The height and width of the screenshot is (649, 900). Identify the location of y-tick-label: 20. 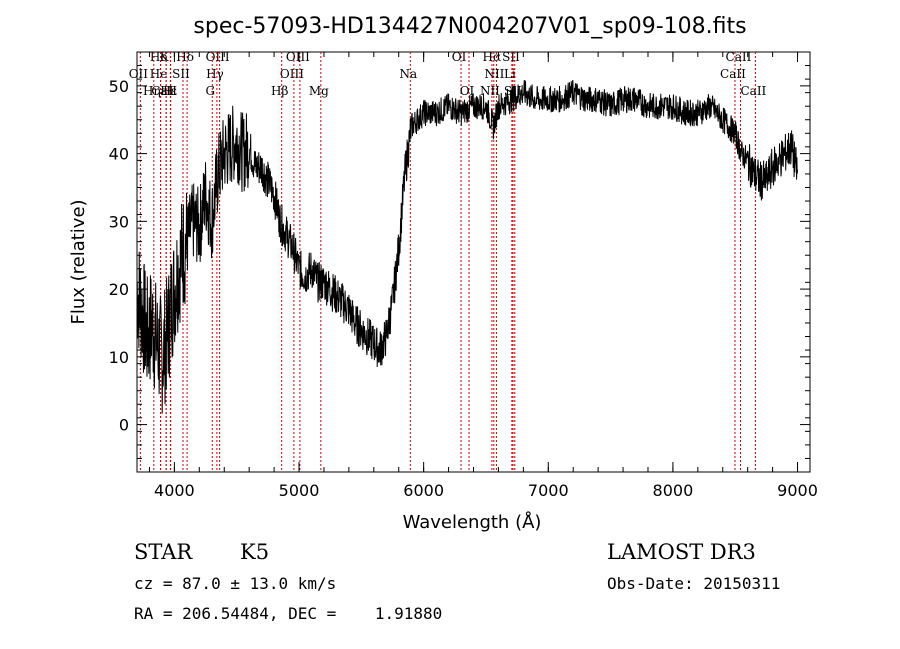
(119, 289).